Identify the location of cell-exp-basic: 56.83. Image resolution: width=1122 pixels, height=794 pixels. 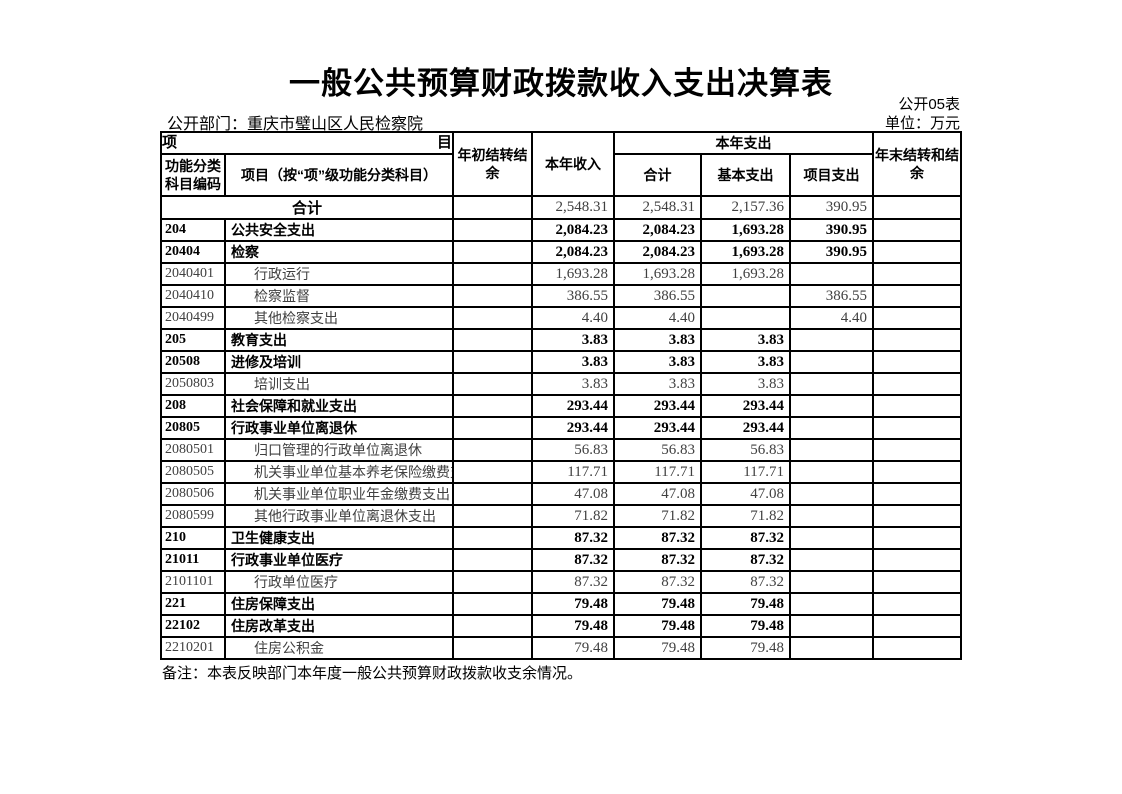
(745, 450).